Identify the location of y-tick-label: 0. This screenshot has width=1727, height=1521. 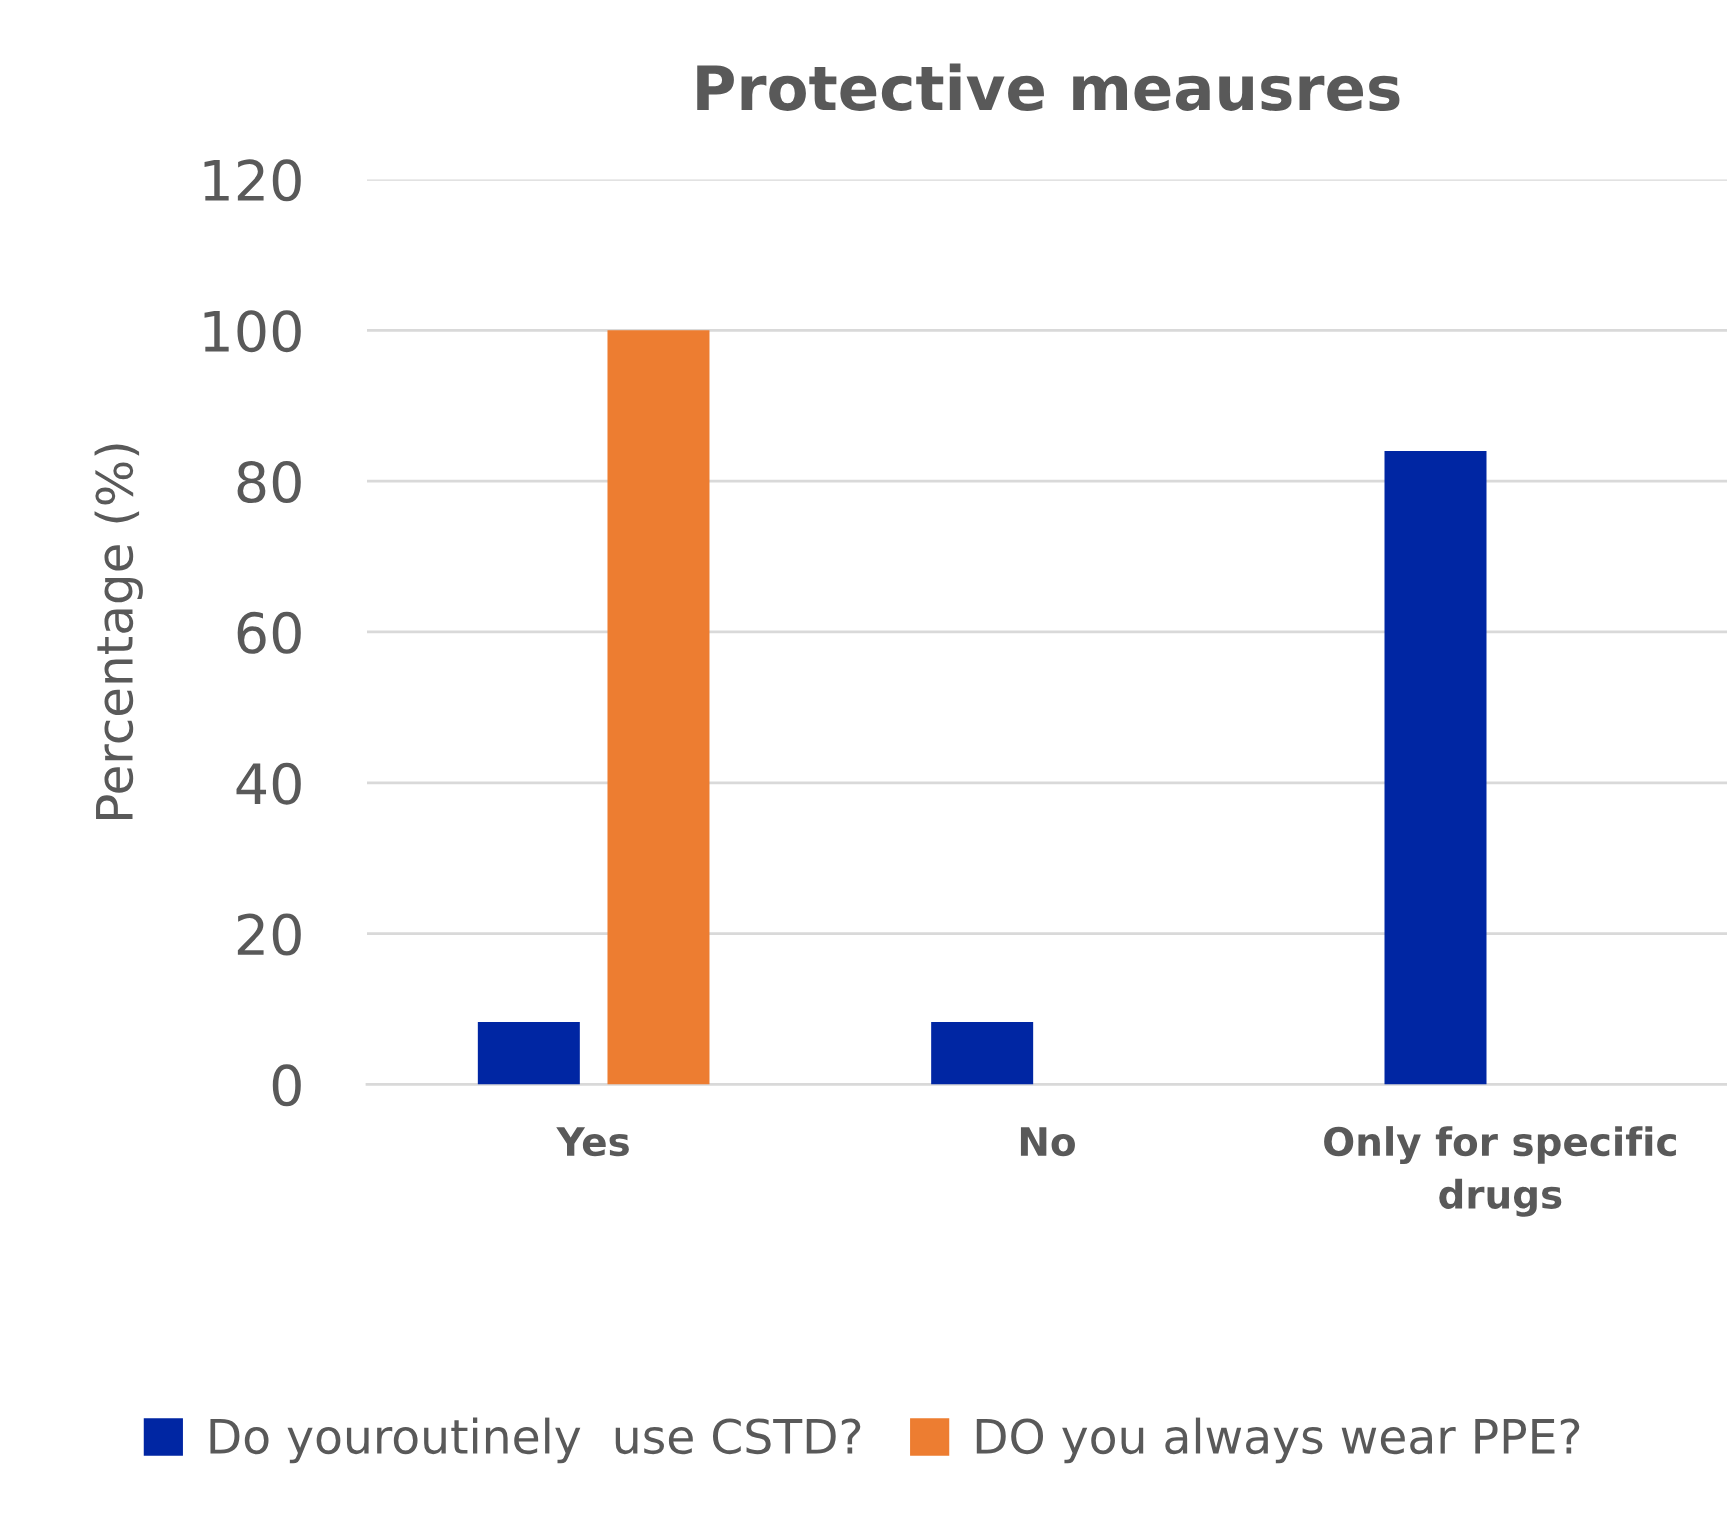
(286, 1085).